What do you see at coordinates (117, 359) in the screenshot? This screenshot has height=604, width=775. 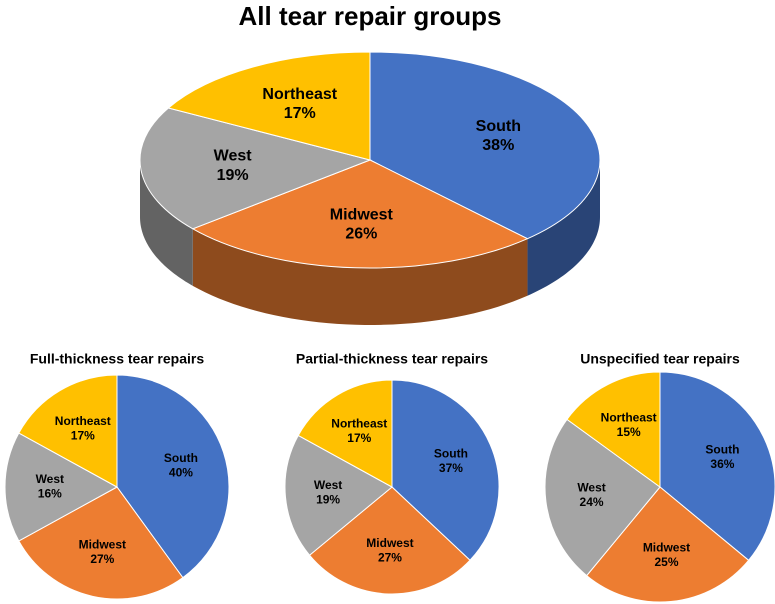 I see `chart-title: Full-thickness tear repairs` at bounding box center [117, 359].